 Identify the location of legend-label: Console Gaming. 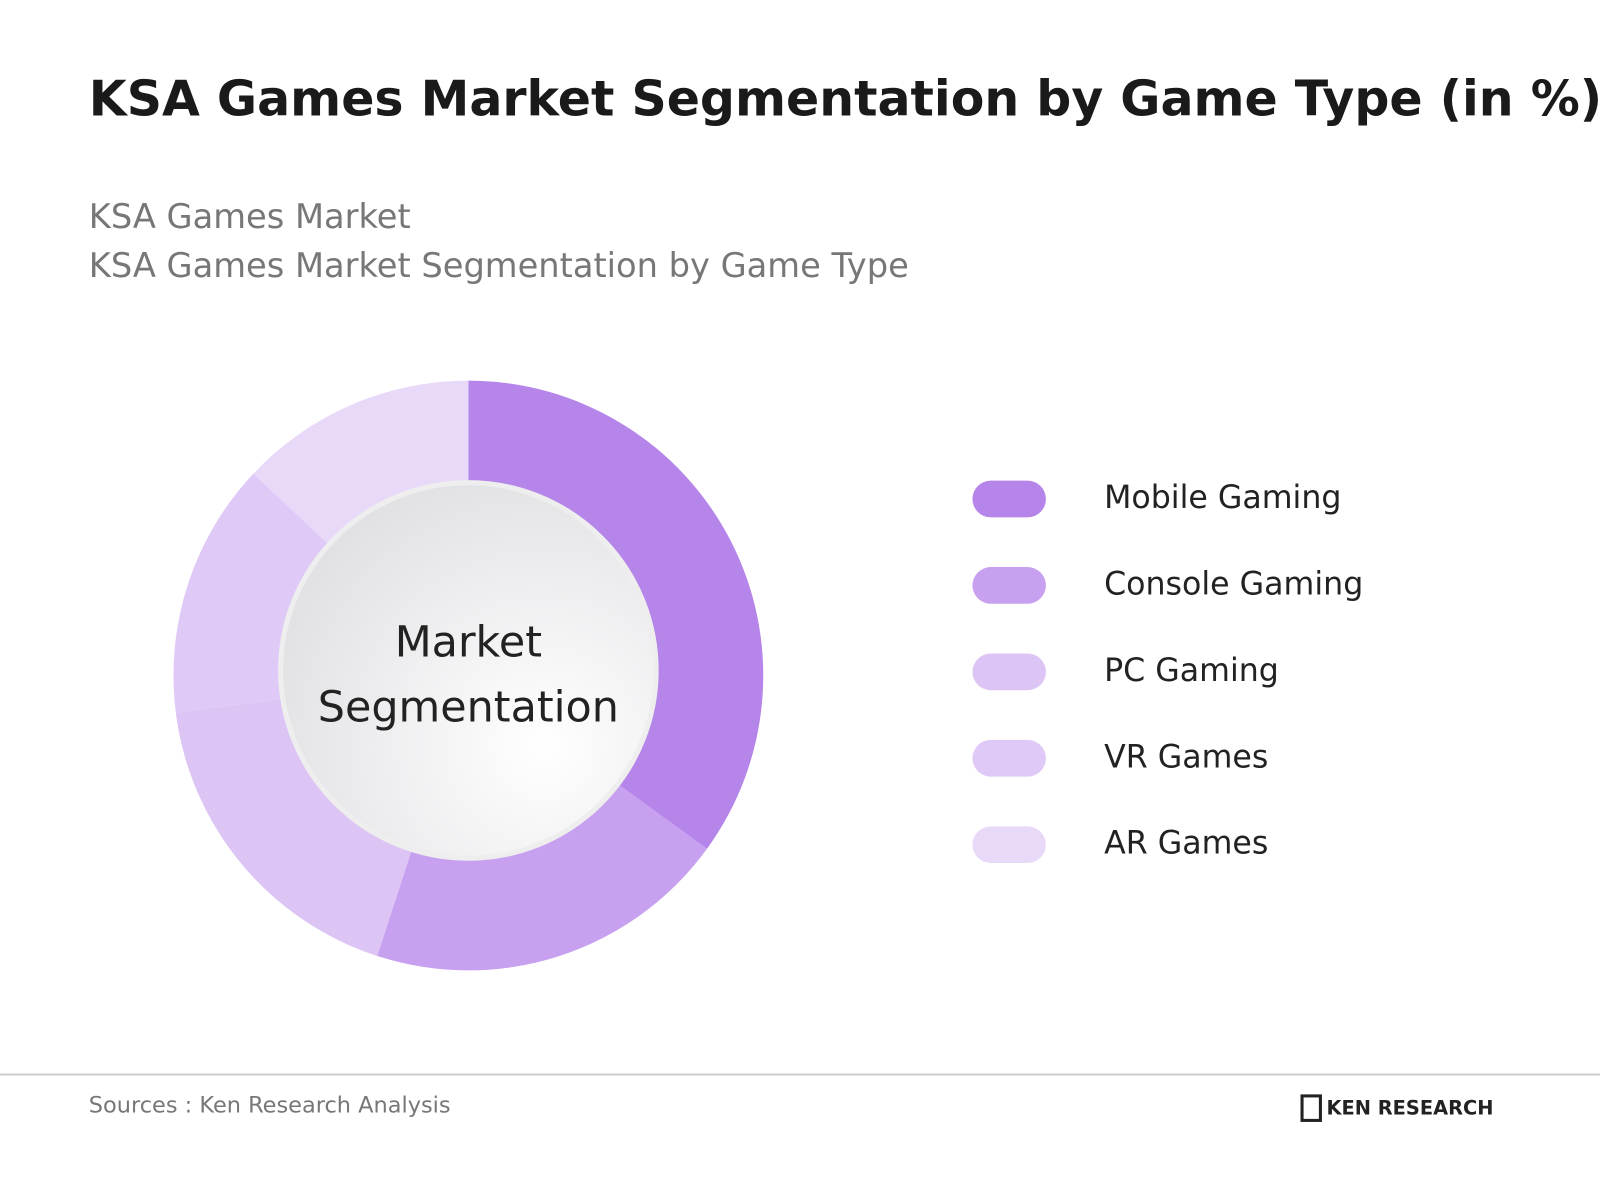
(1233, 584).